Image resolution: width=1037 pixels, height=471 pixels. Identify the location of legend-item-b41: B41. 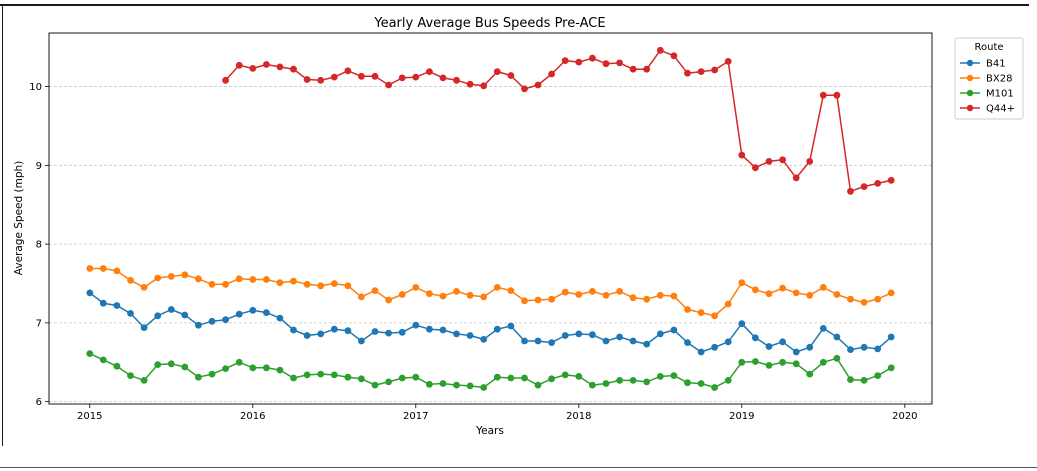
(983, 64).